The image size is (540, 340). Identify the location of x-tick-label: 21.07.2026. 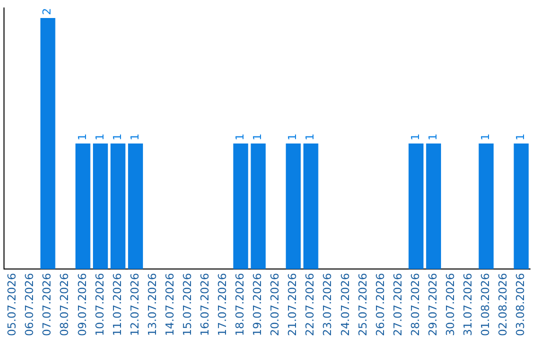
(293, 304).